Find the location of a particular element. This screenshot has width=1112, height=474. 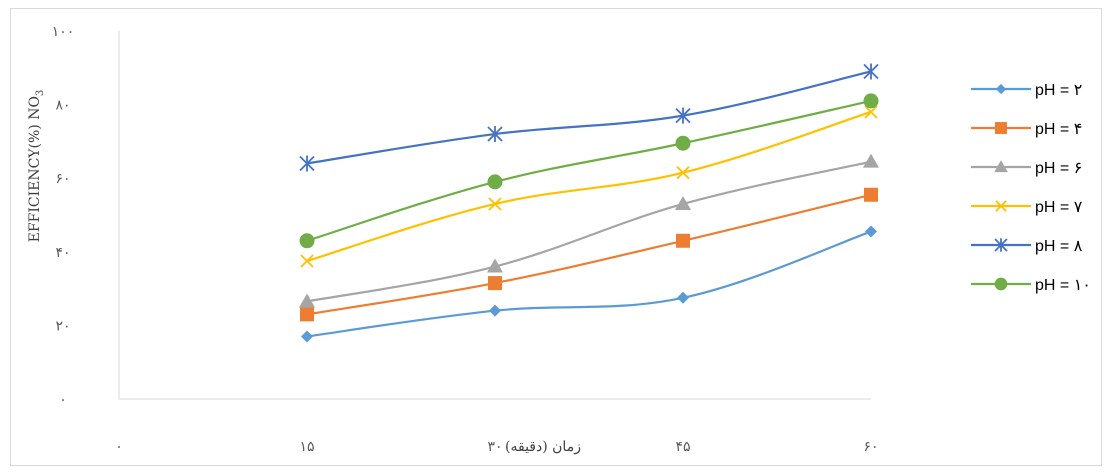

legend-item: pH = ۲ is located at coordinates (1026, 90).